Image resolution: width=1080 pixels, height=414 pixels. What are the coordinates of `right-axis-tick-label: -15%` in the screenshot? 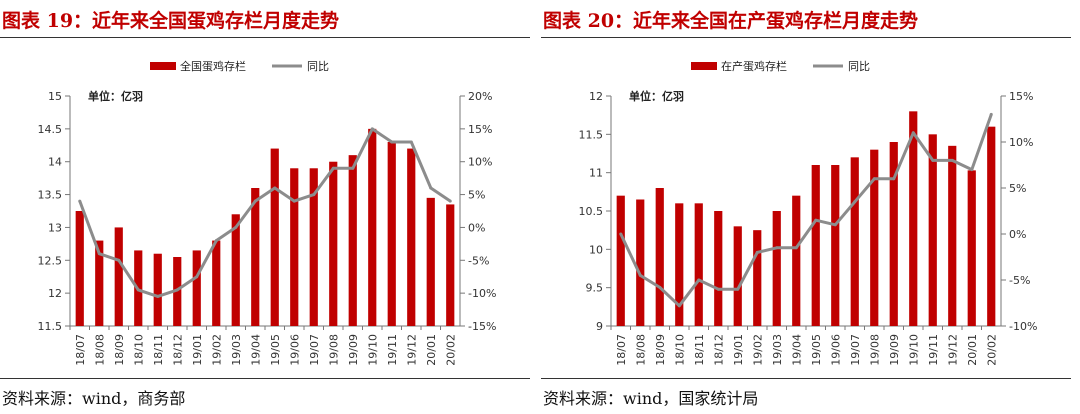 It's located at (482, 326).